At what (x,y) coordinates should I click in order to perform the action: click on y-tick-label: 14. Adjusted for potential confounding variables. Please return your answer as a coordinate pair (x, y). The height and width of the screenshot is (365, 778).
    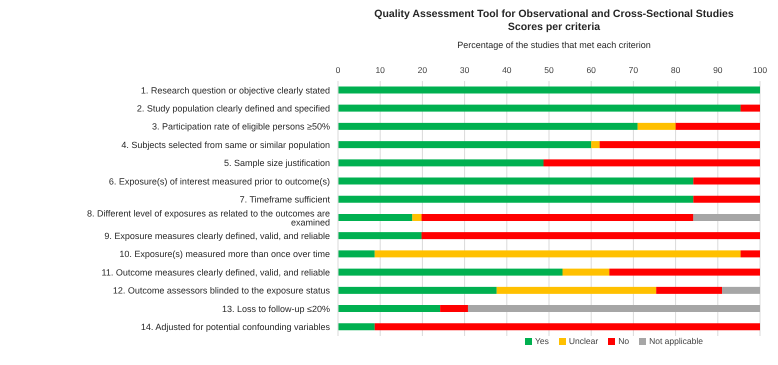
    Looking at the image, I should click on (235, 327).